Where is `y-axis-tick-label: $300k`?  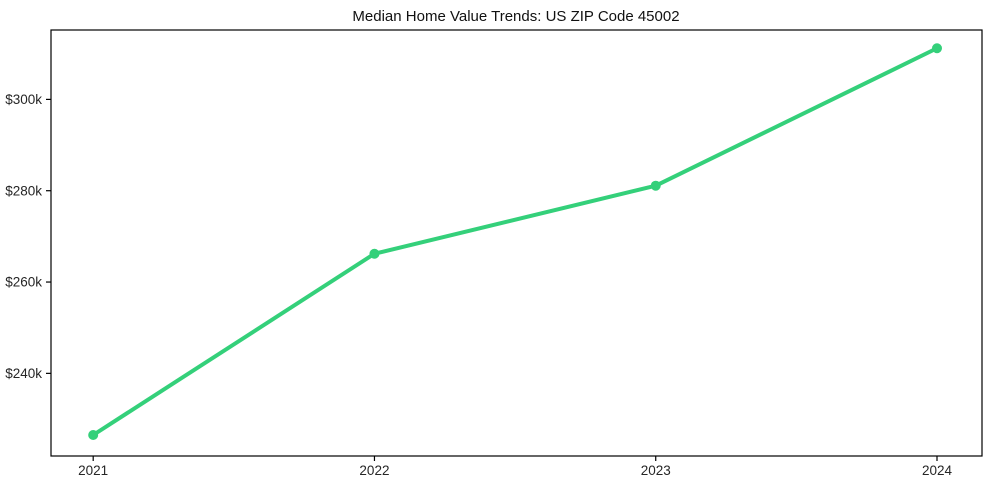 y-axis-tick-label: $300k is located at coordinates (23, 99).